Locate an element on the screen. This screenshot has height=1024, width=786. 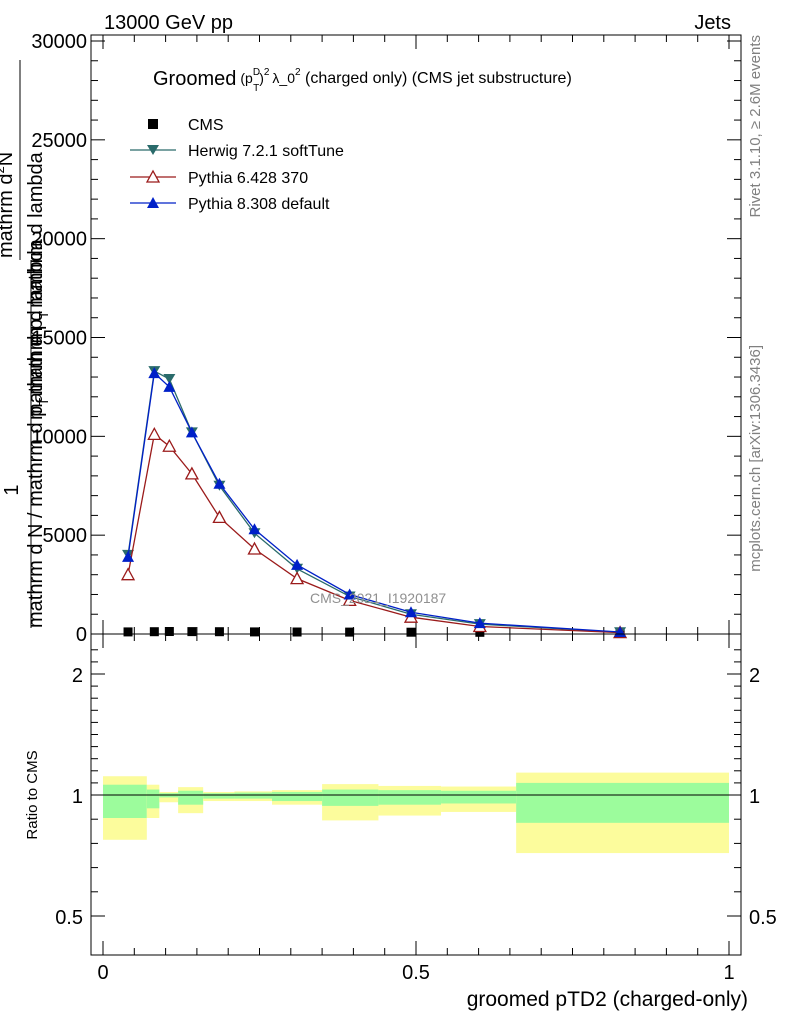
legend-marker-pythia6 is located at coordinates (153, 176).